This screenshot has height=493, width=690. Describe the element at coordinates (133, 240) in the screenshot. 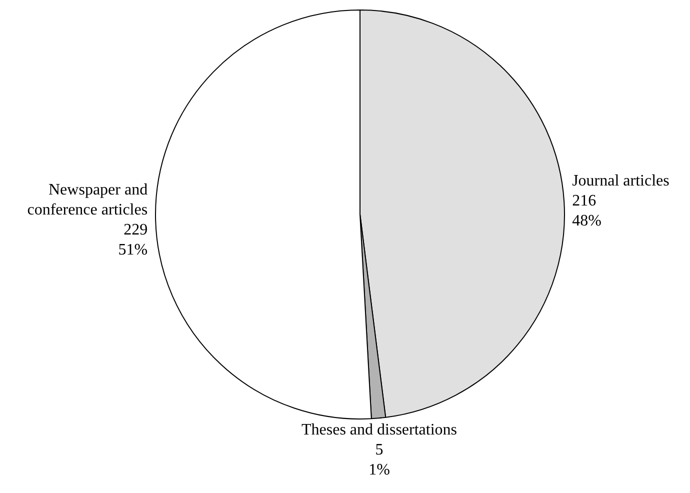

I see `data-label: 229 51%` at that location.